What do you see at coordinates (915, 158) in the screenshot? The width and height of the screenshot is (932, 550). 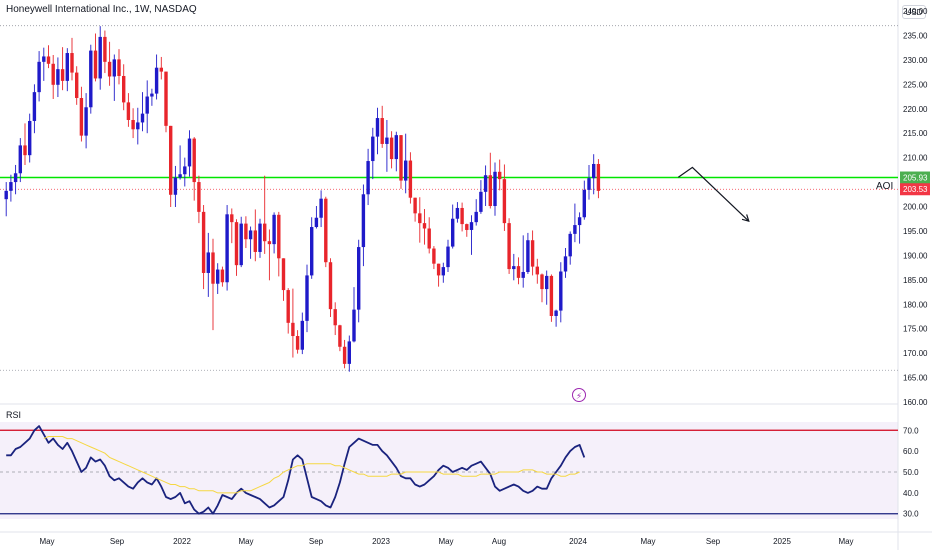 I see `price-tick-label: 210.00` at bounding box center [915, 158].